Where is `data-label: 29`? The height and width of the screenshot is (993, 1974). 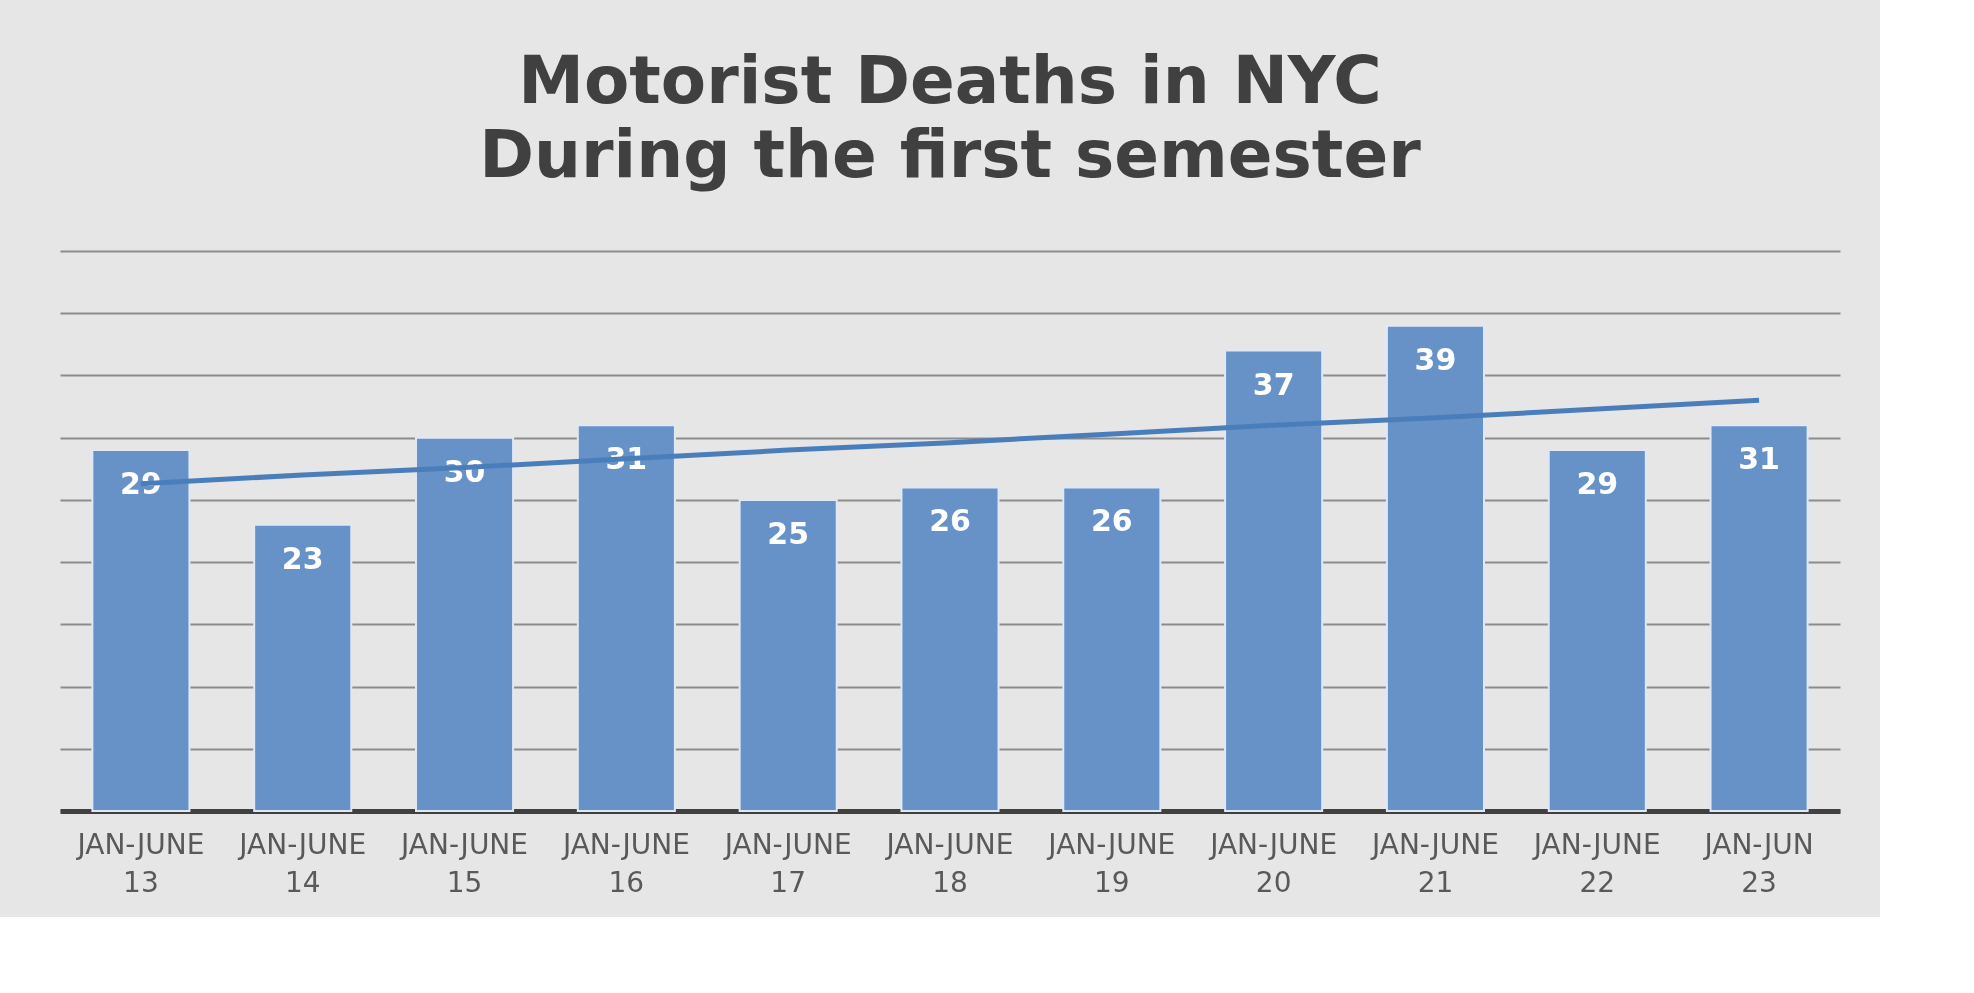 data-label: 29 is located at coordinates (1597, 484).